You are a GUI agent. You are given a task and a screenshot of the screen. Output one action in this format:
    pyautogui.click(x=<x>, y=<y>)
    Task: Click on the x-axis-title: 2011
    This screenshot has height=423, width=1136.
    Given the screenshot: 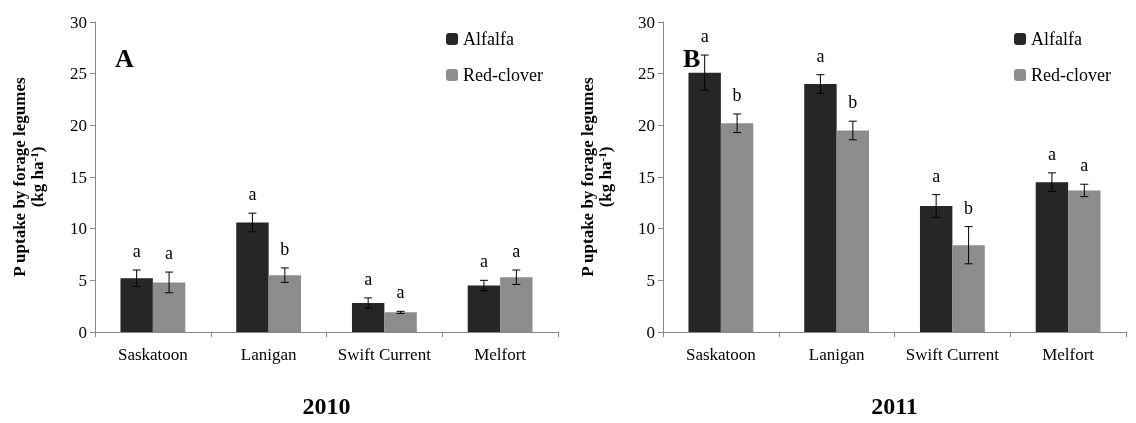 What is the action you would take?
    pyautogui.click(x=894, y=406)
    